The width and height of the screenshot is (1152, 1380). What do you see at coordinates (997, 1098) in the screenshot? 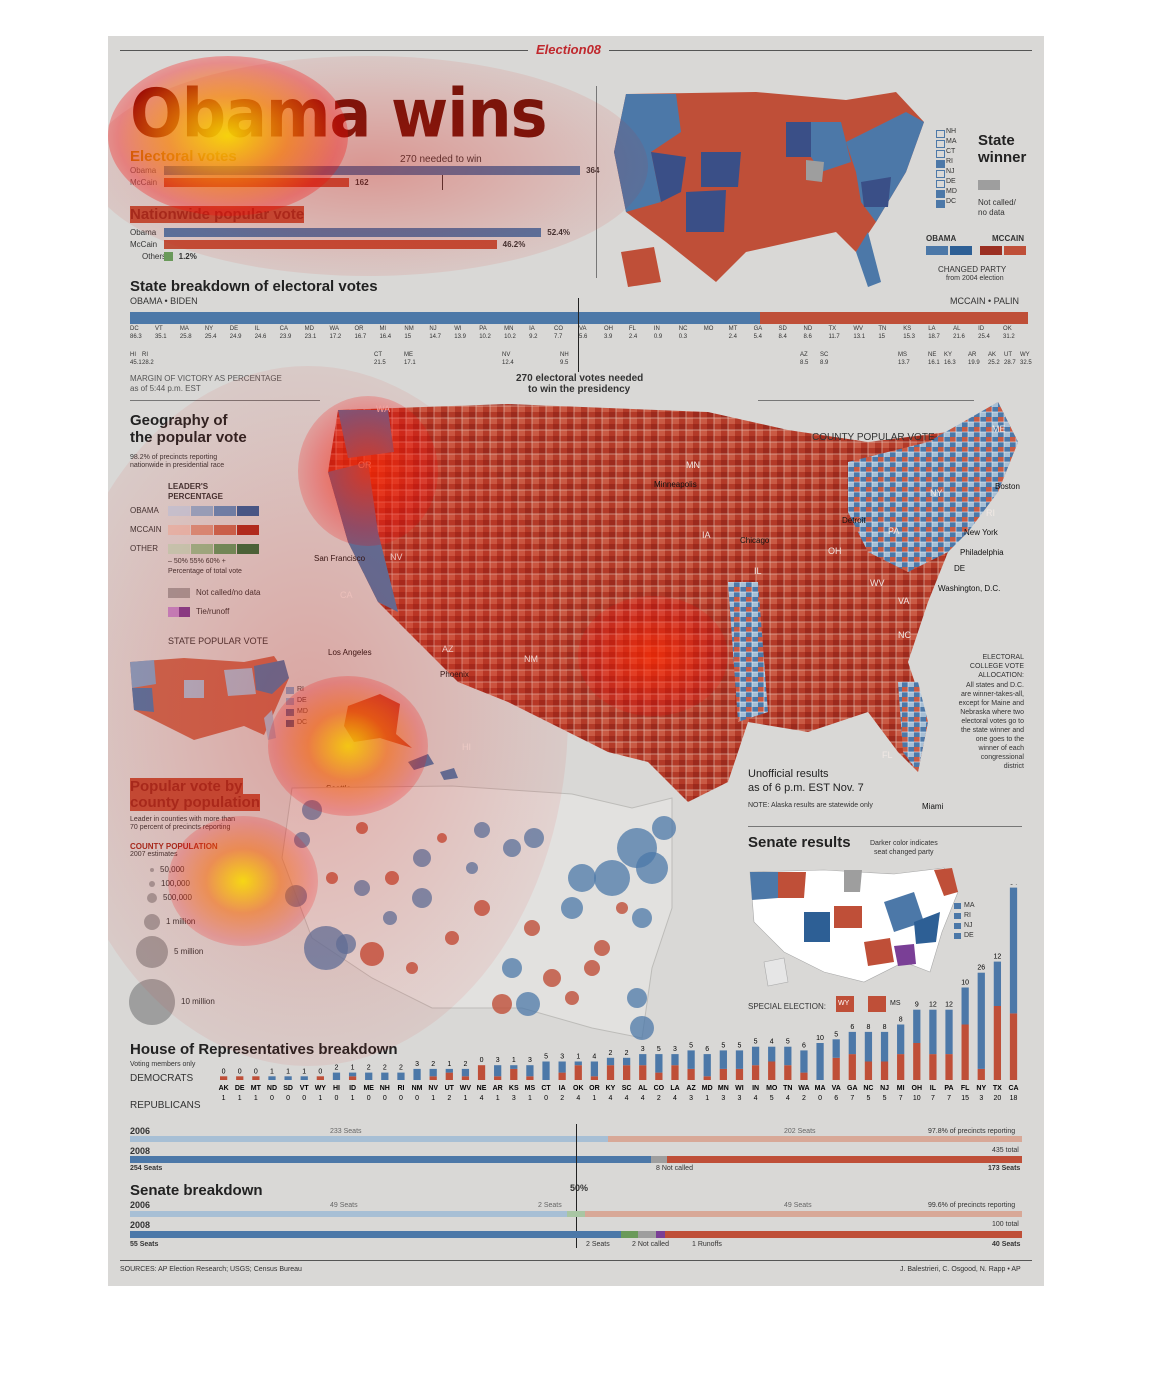
I see `house-rep-value: 20` at bounding box center [997, 1098].